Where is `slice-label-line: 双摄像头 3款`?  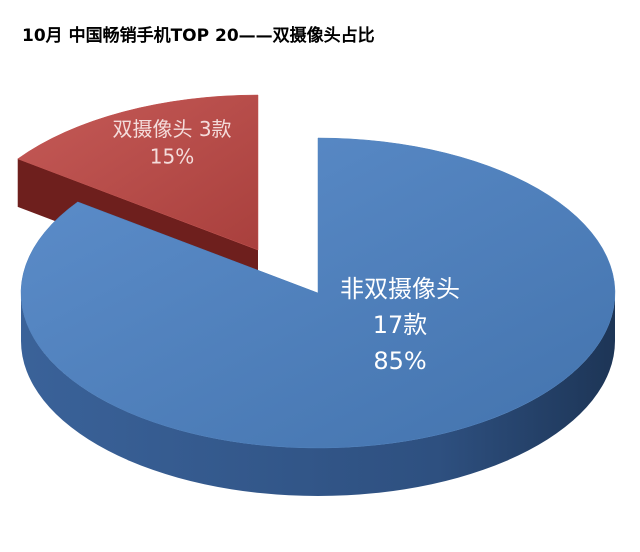 slice-label-line: 双摄像头 3款 is located at coordinates (171, 129).